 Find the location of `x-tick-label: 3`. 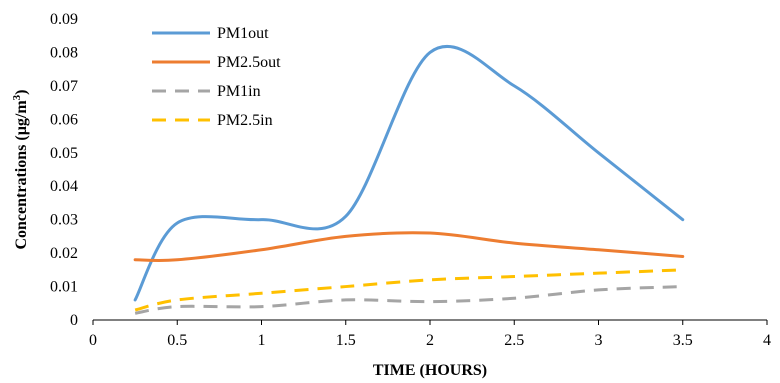

x-tick-label: 3 is located at coordinates (599, 340).